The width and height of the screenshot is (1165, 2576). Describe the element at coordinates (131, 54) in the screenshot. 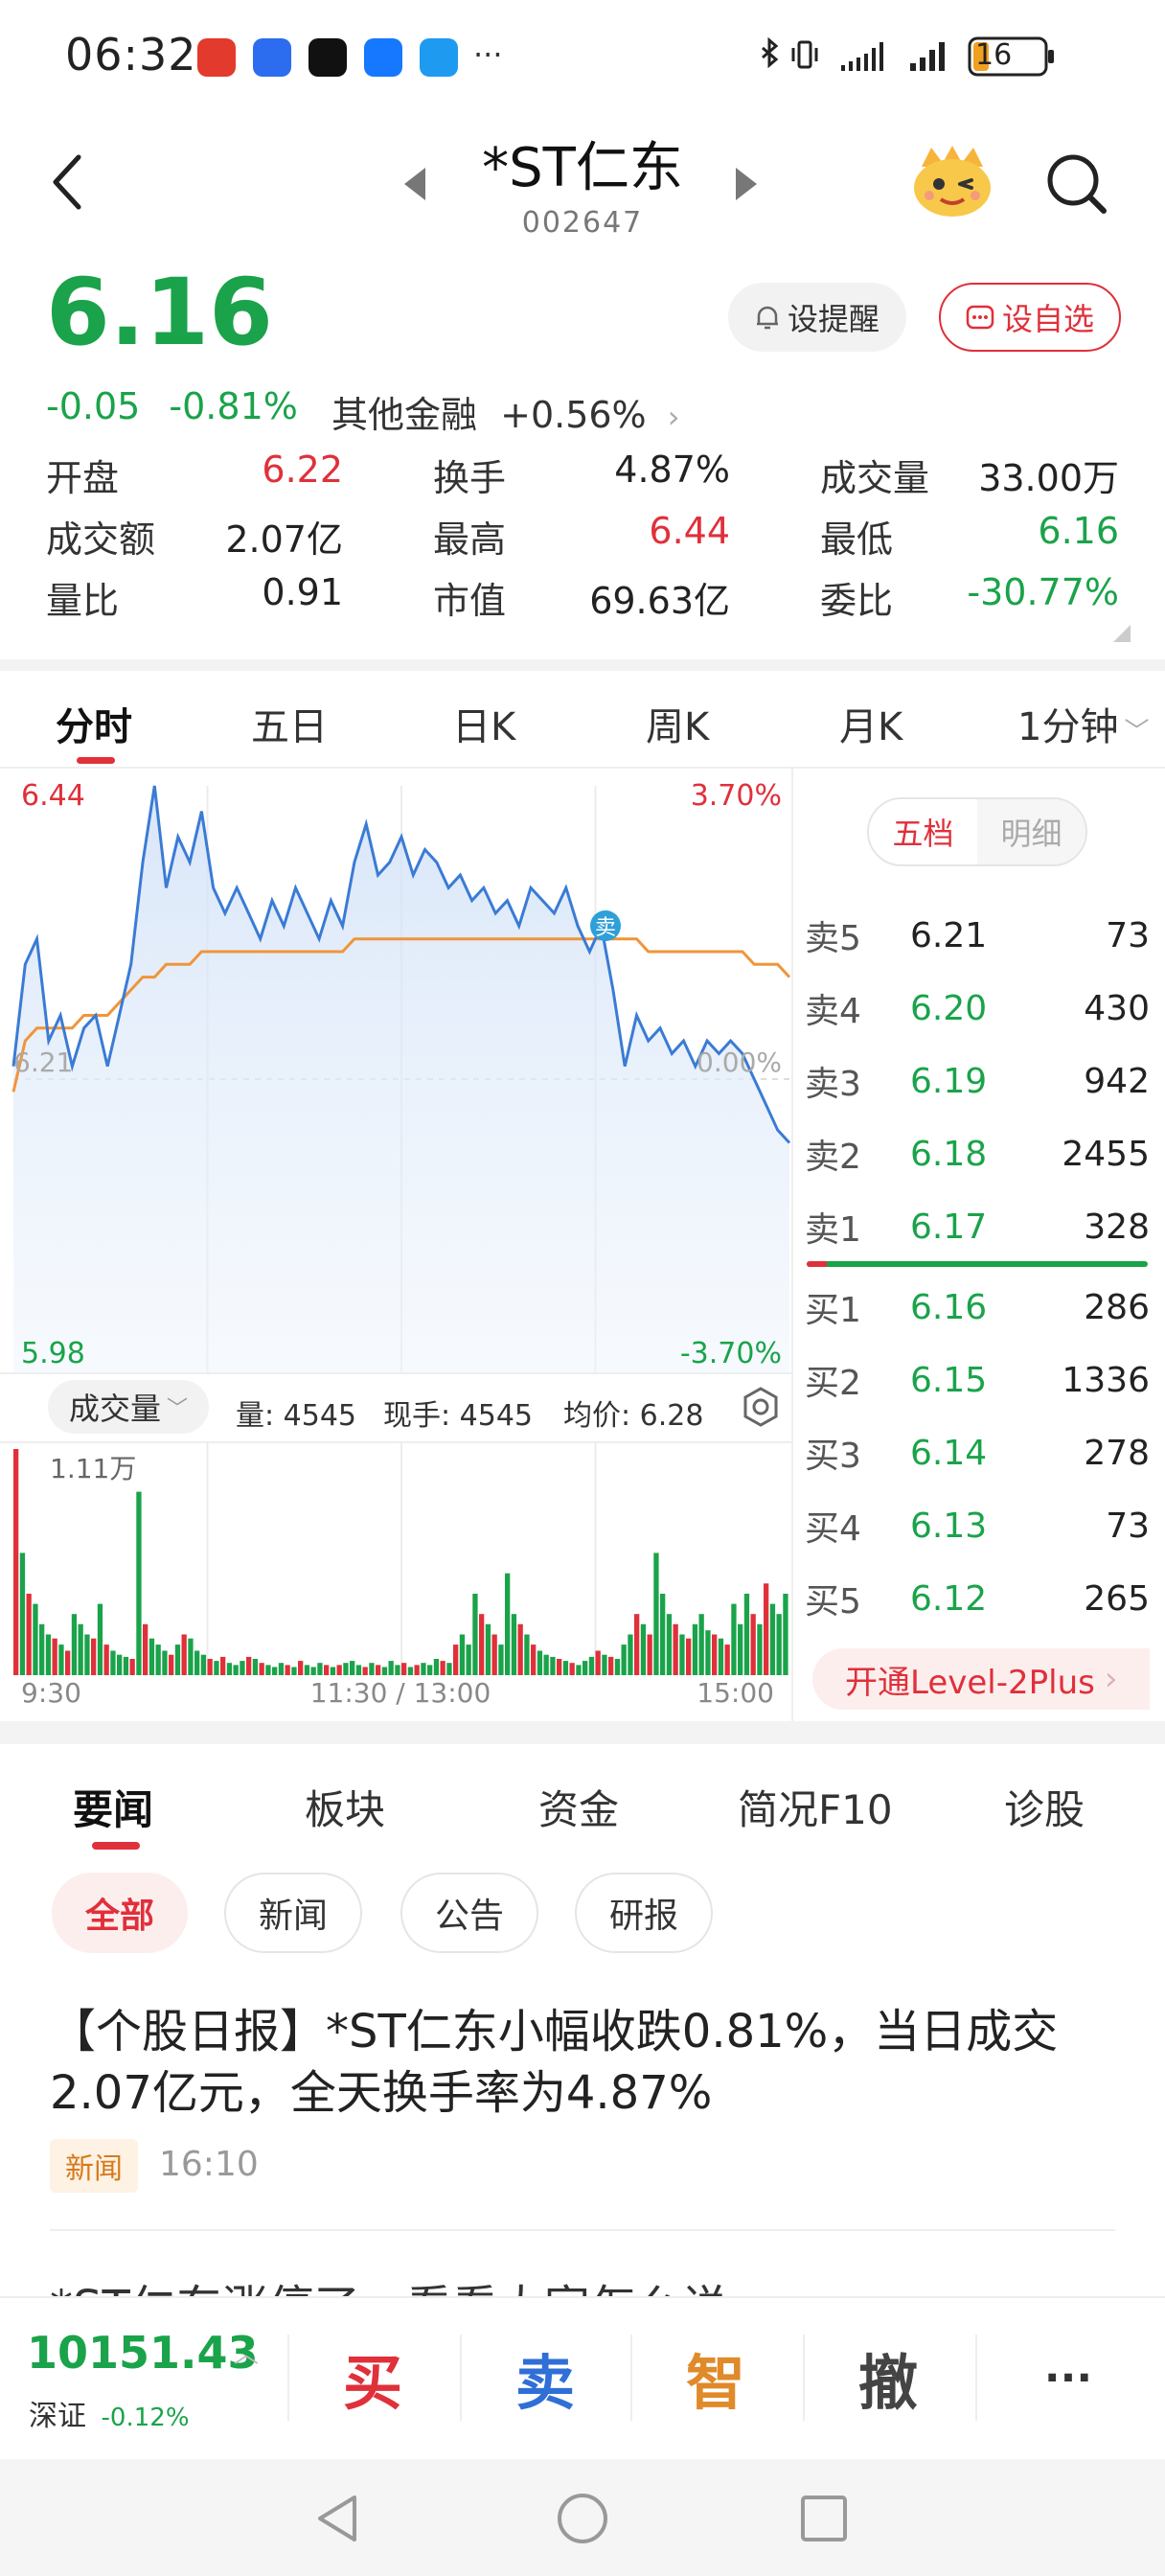

I see `status-time: 06:32` at that location.